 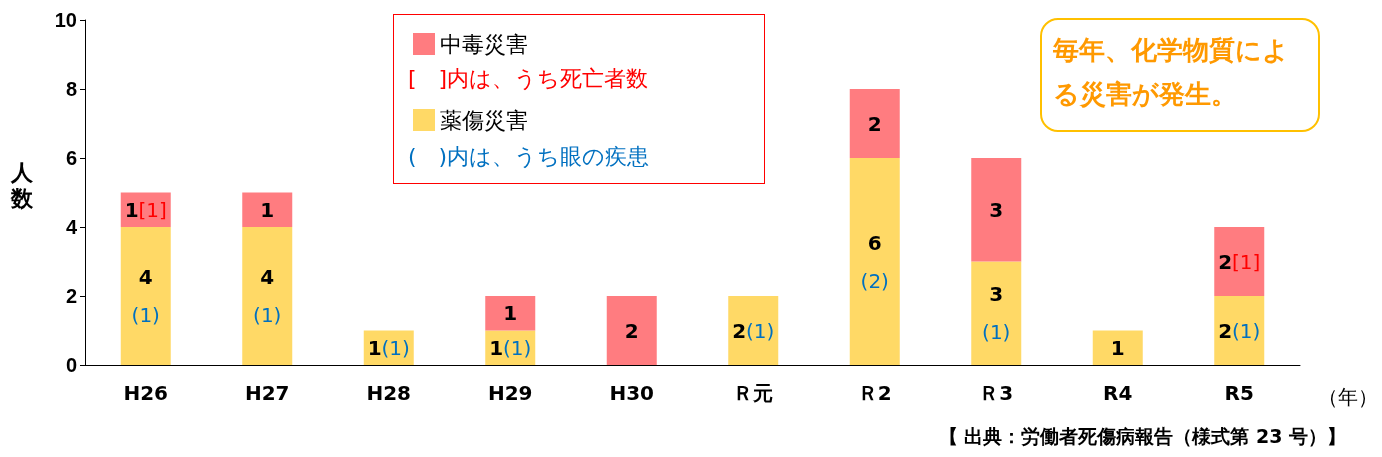 I want to click on data-label: 3(1), so click(x=996, y=313).